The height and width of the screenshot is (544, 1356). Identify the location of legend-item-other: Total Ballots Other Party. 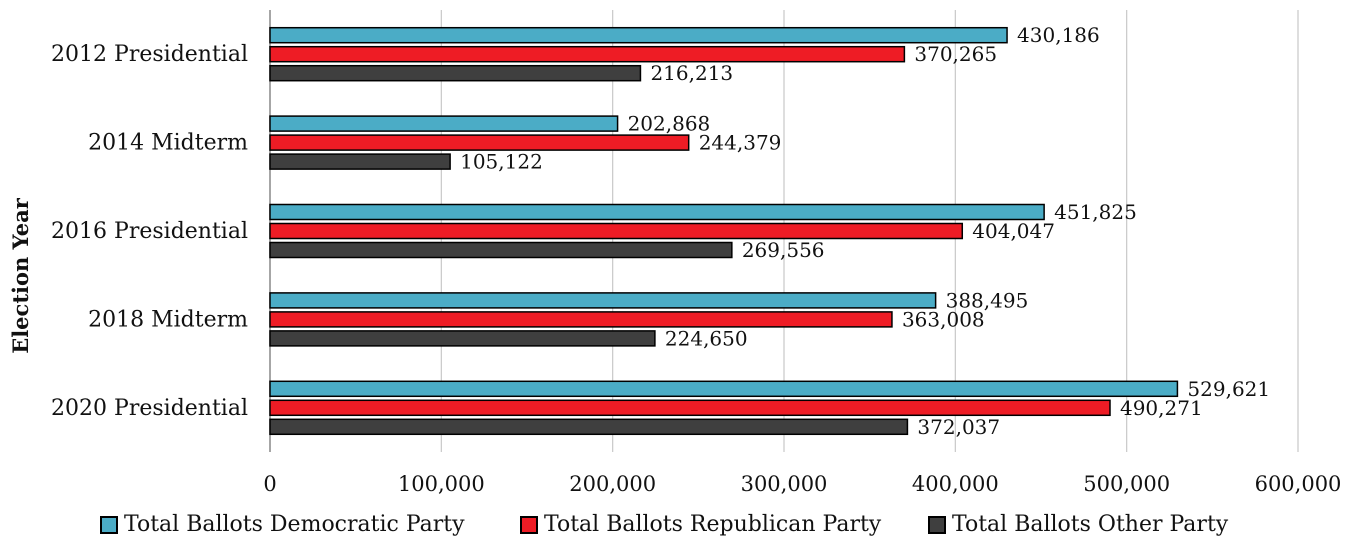
(1078, 524).